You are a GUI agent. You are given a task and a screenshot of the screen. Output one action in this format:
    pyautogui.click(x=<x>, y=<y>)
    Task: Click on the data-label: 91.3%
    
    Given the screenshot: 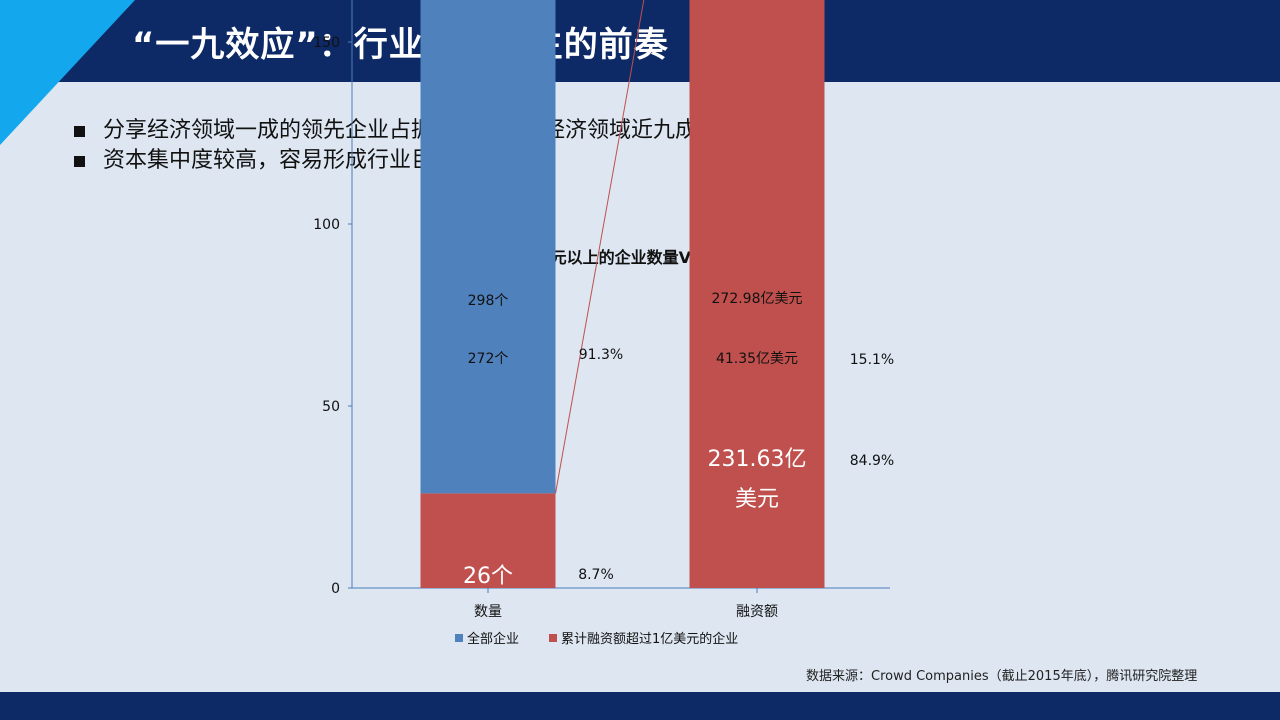 What is the action you would take?
    pyautogui.click(x=601, y=355)
    